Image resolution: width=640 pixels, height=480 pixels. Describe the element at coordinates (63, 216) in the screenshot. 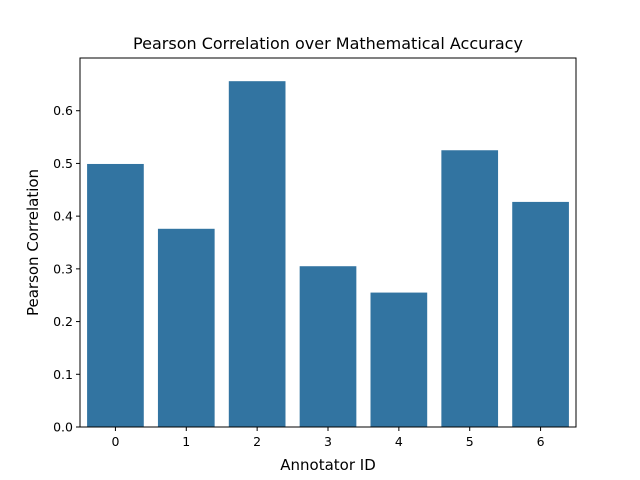

I see `y-tick-label: 0.4` at that location.